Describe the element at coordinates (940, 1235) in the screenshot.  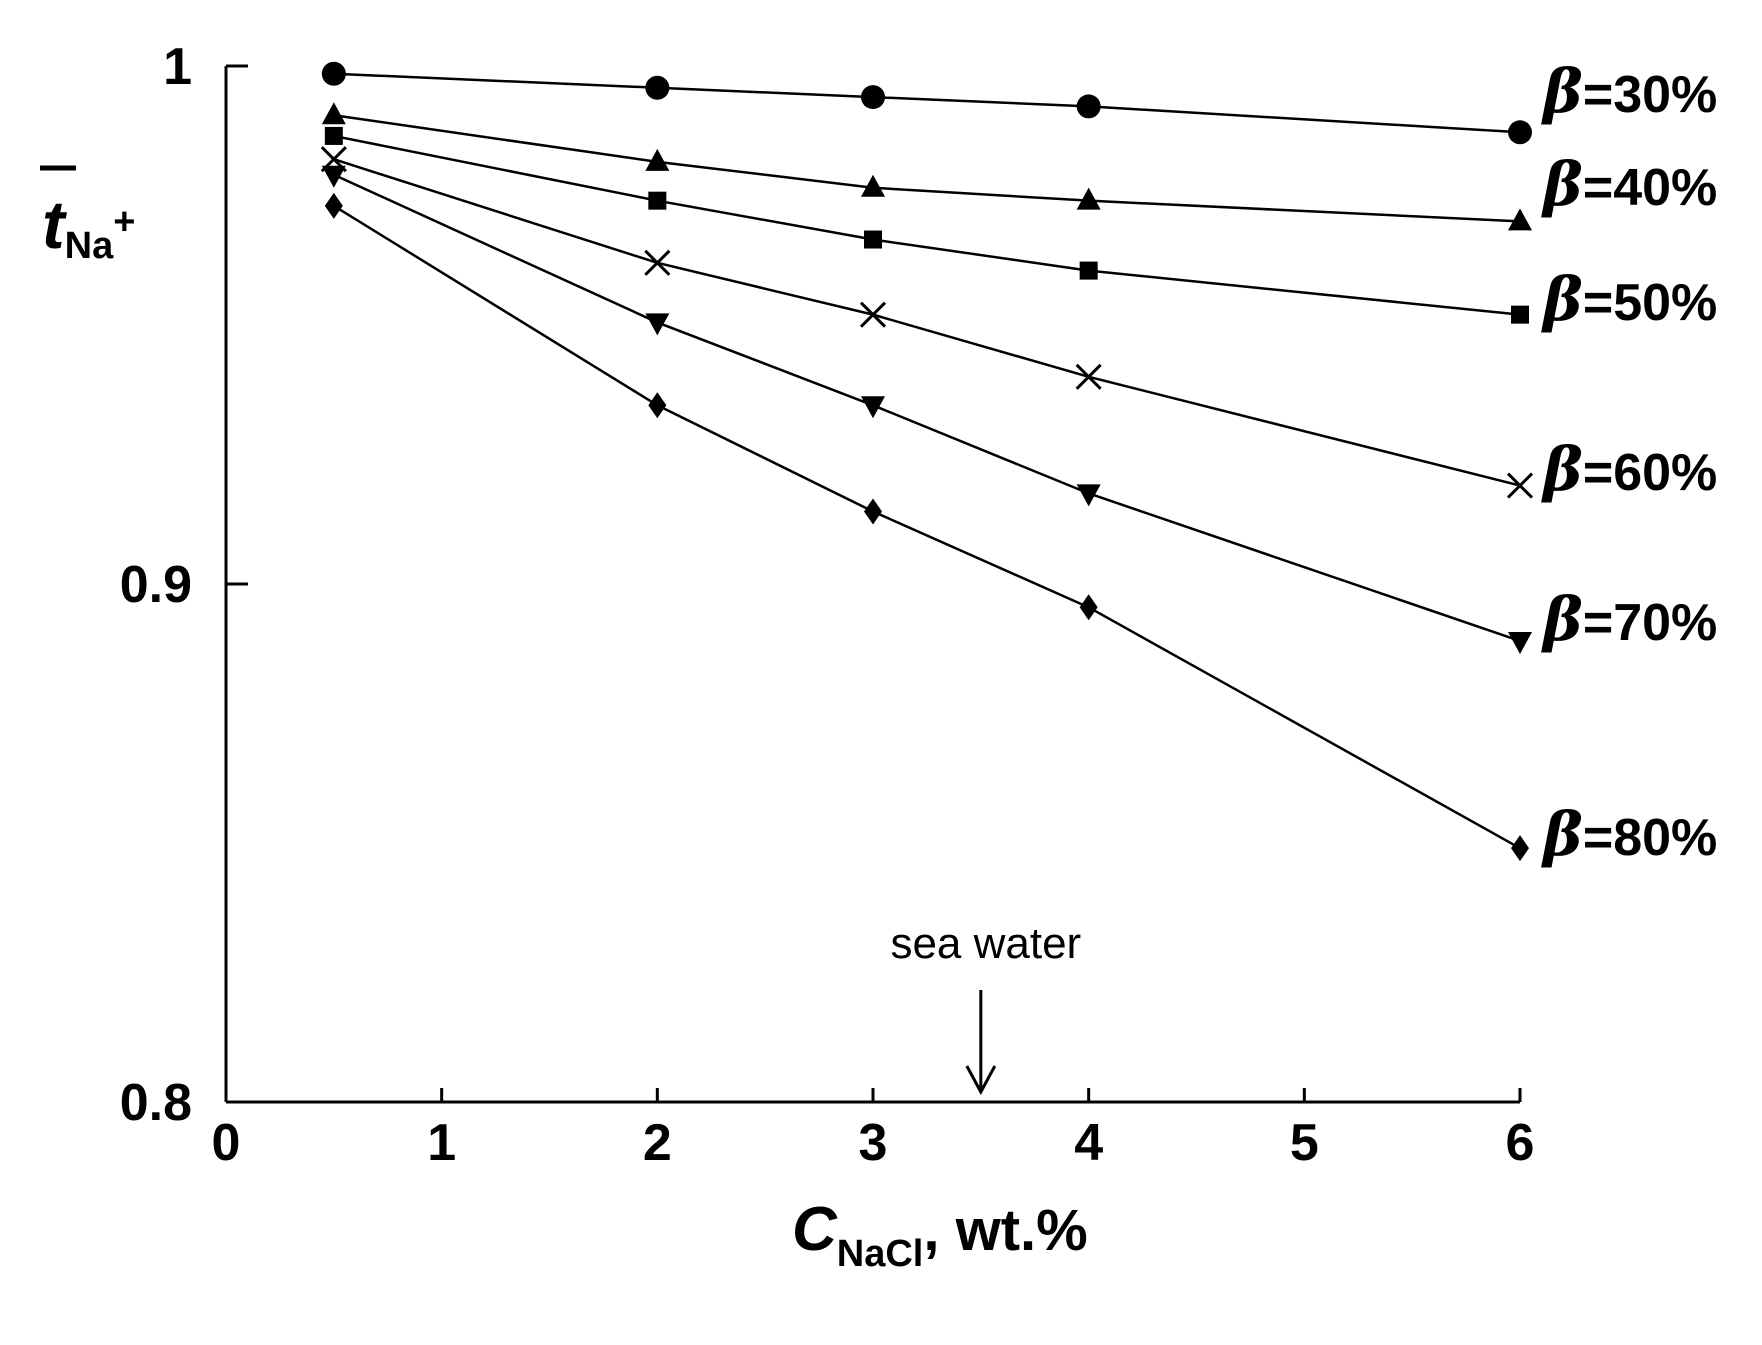
I see `x-axis-title: CNaCl, wt.%` at that location.